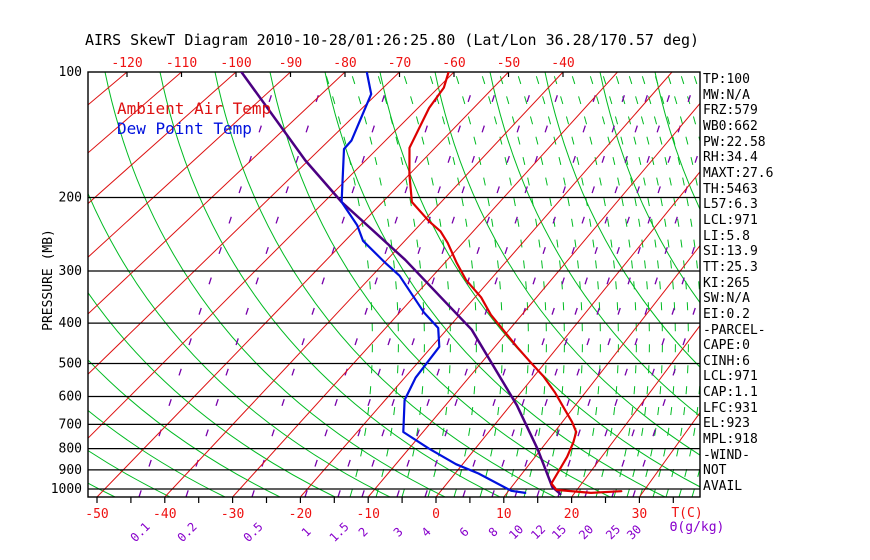 The width and height of the screenshot is (870, 560). What do you see at coordinates (253, 532) in the screenshot?
I see `mixing-ratio-tick-label: 0.5` at bounding box center [253, 532].